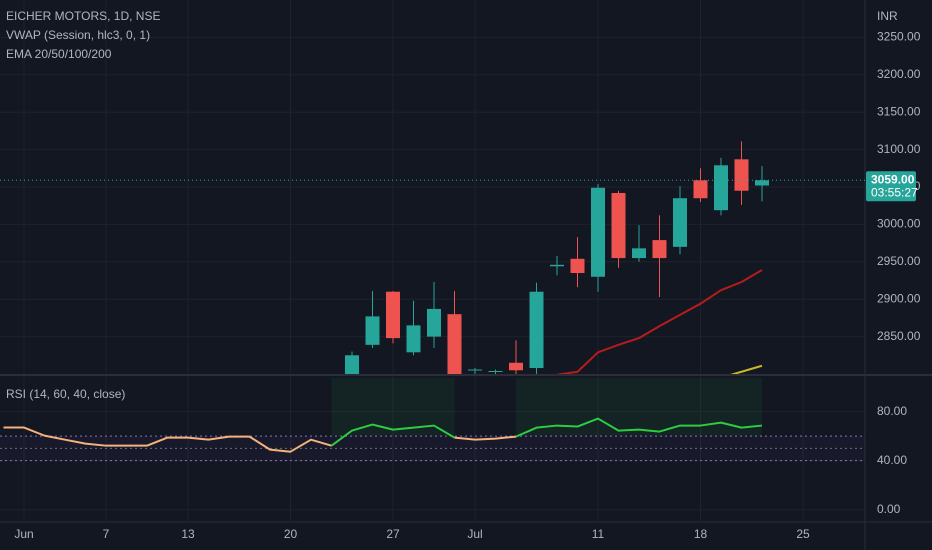  Describe the element at coordinates (83, 16) in the screenshot. I see `chart-title: EICHER MOTORS, 1D, NSE` at that location.